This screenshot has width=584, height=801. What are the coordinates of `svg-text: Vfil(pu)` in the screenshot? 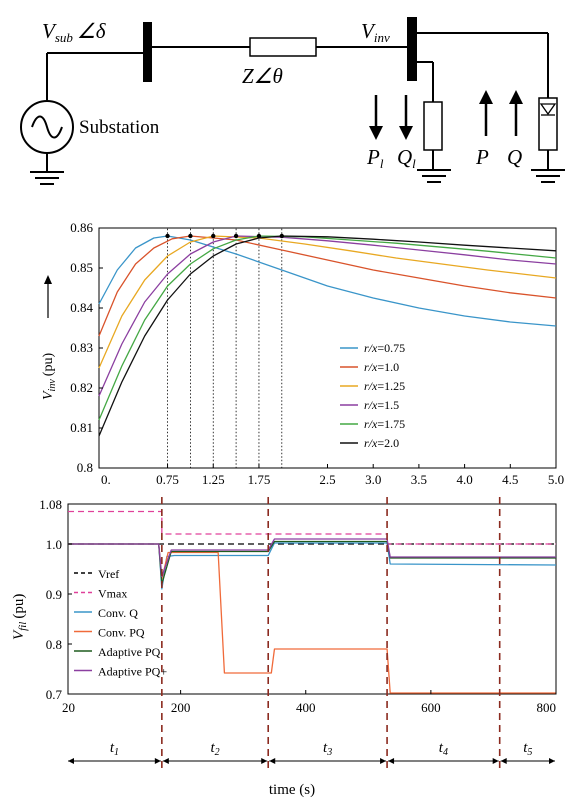 It's located at (20, 617).